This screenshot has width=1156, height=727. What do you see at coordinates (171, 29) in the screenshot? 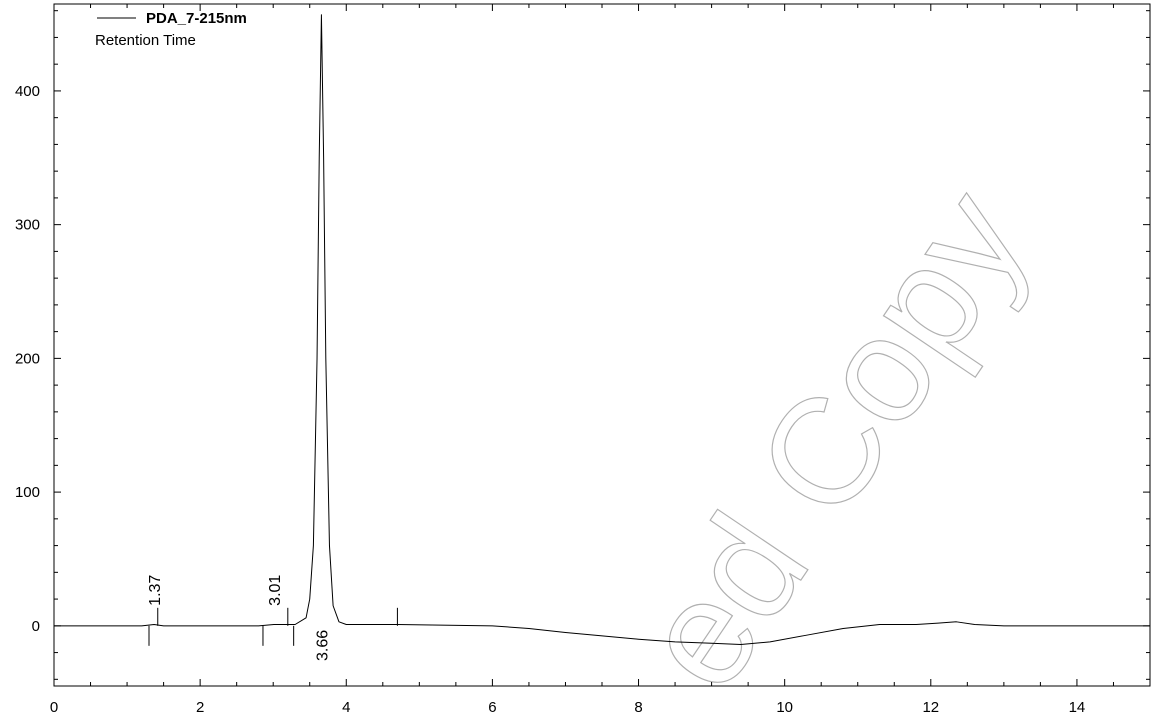
I see `legend: PDA_7-215nm Retention Time` at bounding box center [171, 29].